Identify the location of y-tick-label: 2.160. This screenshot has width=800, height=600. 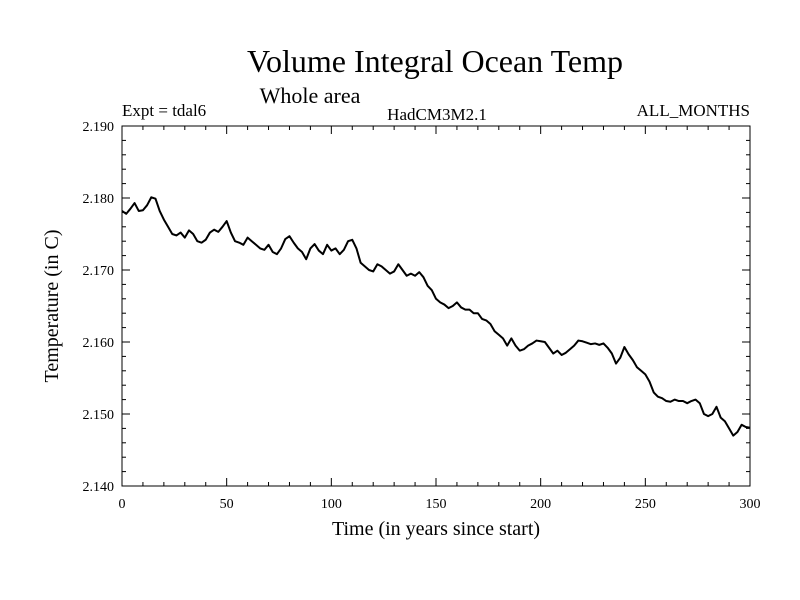
(99, 343).